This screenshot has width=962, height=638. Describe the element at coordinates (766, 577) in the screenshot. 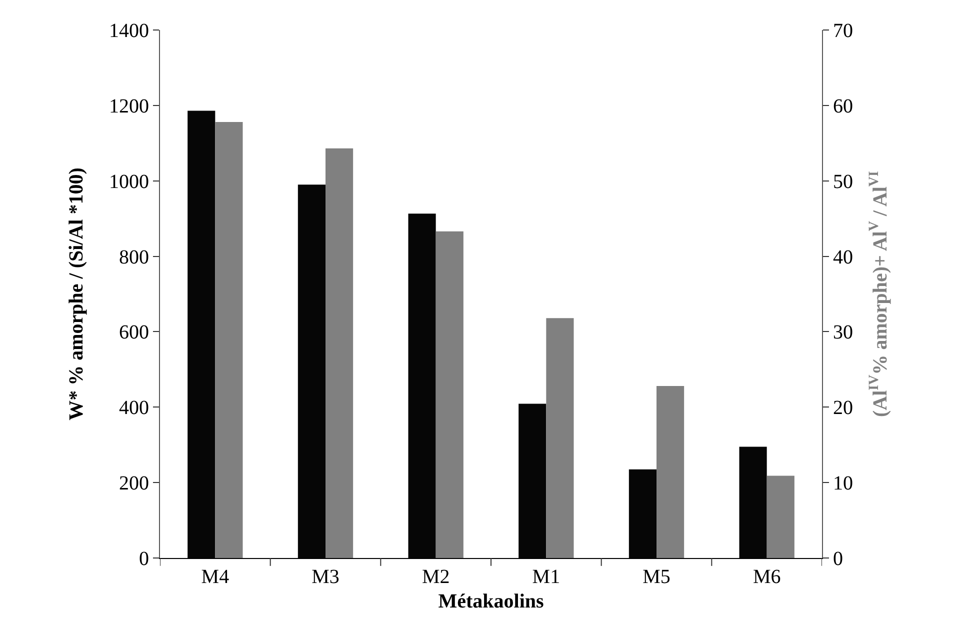

I see `x-tick-label: M6` at that location.